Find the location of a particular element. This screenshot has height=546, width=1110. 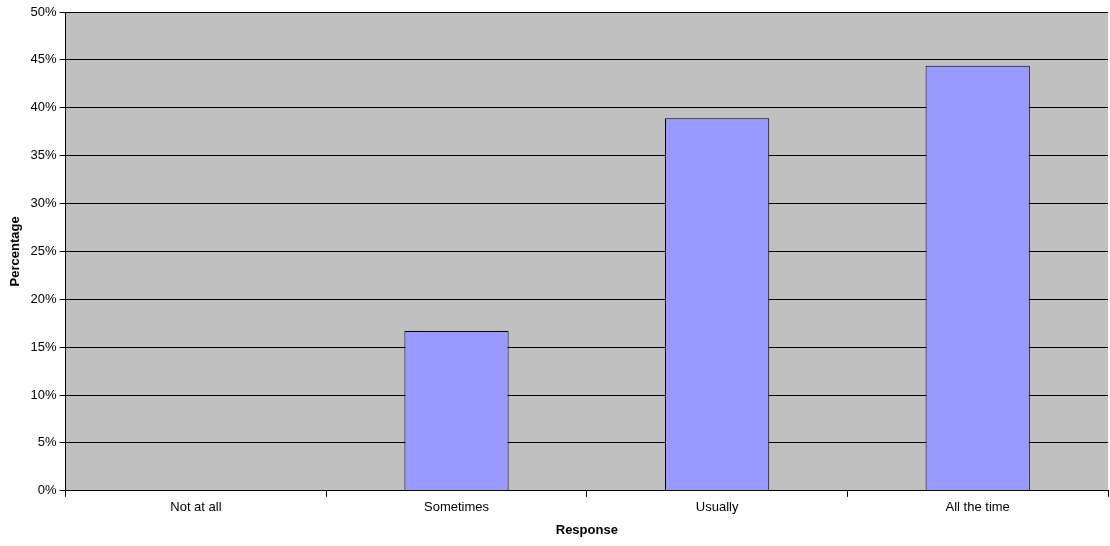

y-tick-label: 0% is located at coordinates (47, 490).